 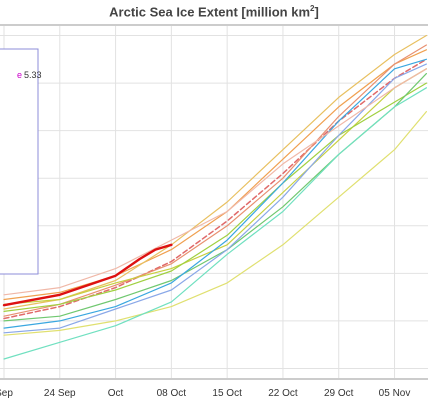 What do you see at coordinates (316, 12) in the screenshot?
I see `chart-title-suffix: ]` at bounding box center [316, 12].